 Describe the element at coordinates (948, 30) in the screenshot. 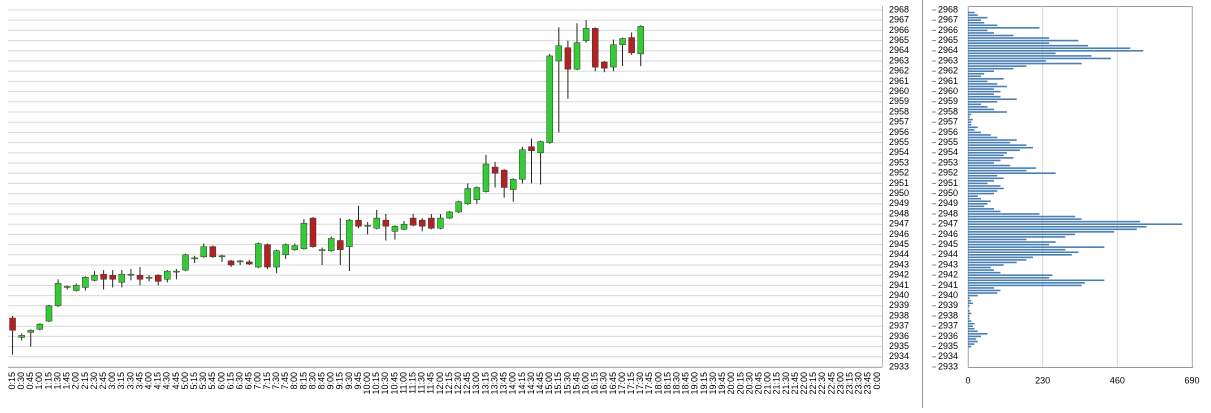

I see `y-tick-label: 2966` at that location.